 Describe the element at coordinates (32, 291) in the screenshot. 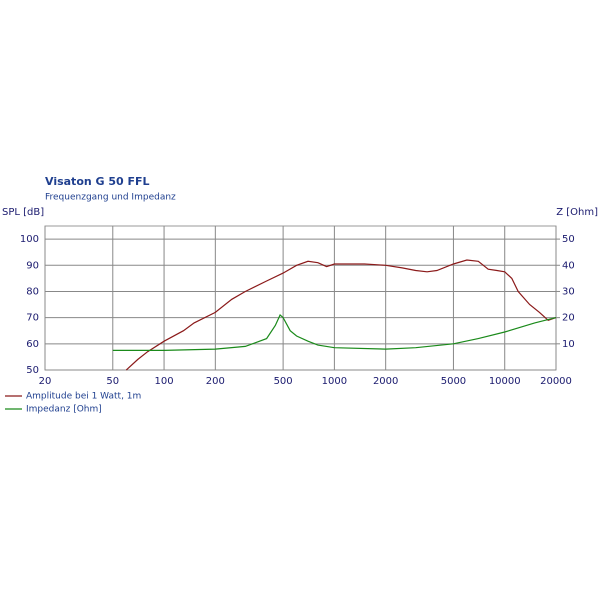

I see `y-tick-label: 80` at that location.